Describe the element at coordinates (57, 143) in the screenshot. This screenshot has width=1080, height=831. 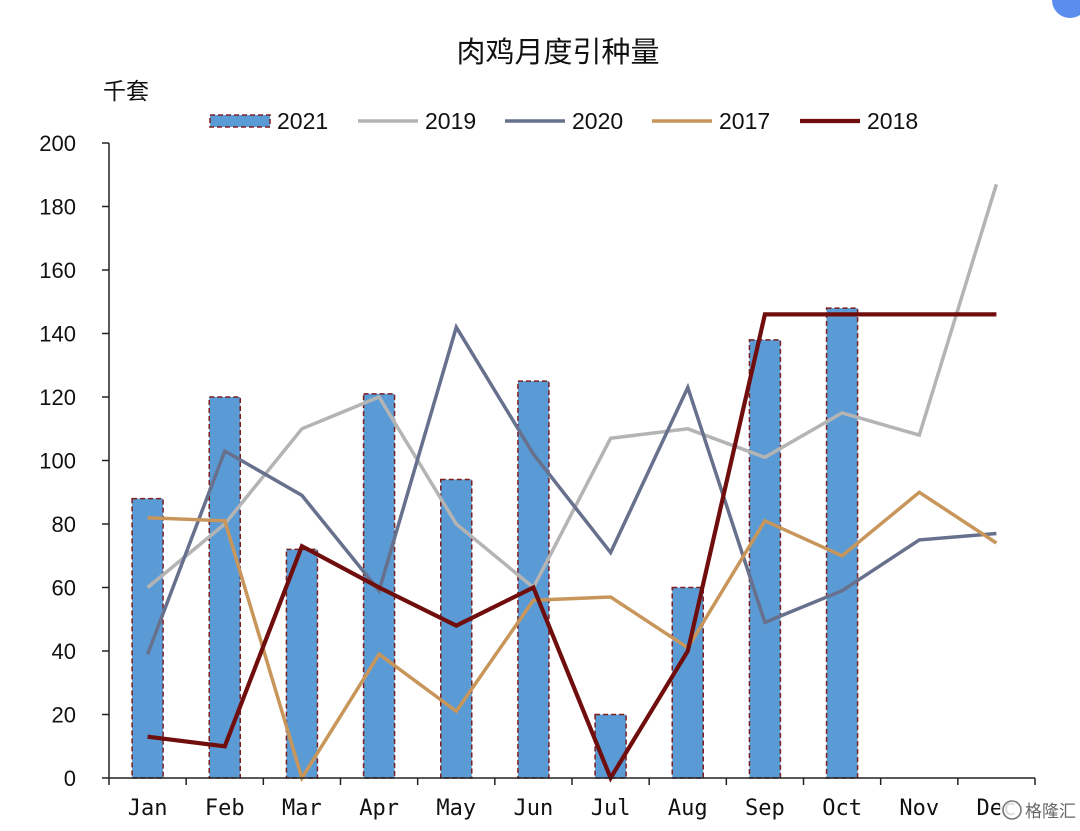
I see `y-tick-label: 200` at that location.